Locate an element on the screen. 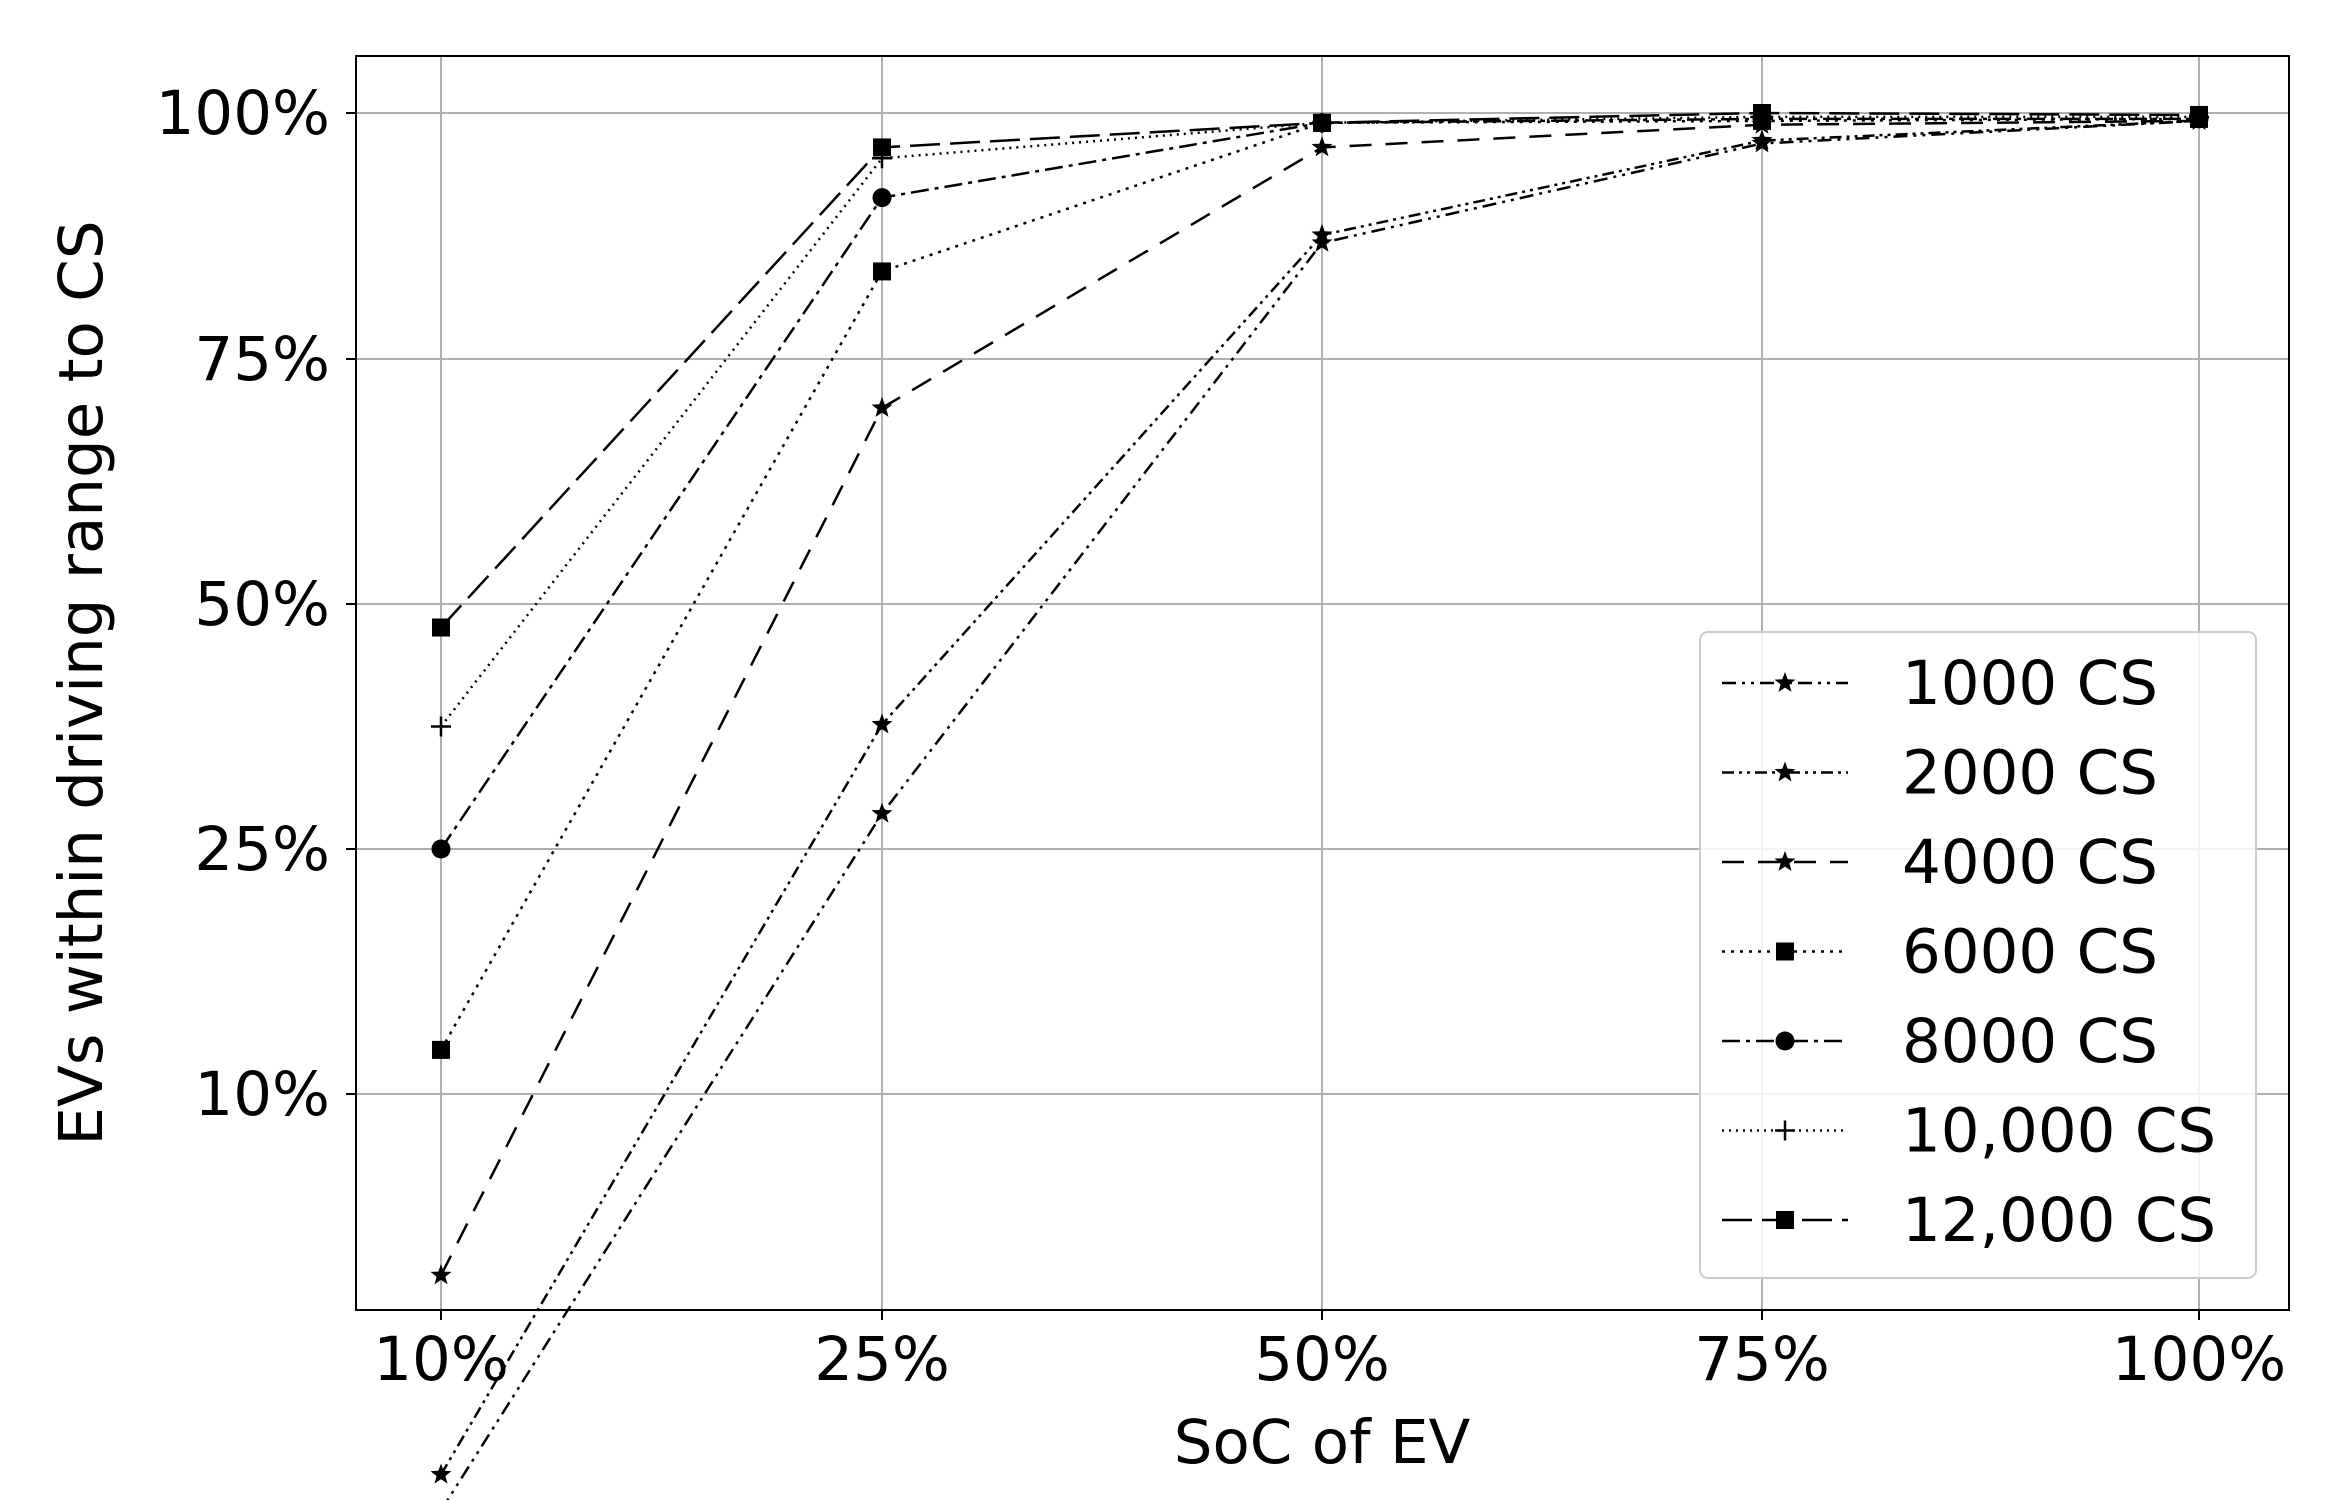 The image size is (2343, 1500). y-tick-labels: 10% 25% 50% 75% 100% is located at coordinates (256, 604).